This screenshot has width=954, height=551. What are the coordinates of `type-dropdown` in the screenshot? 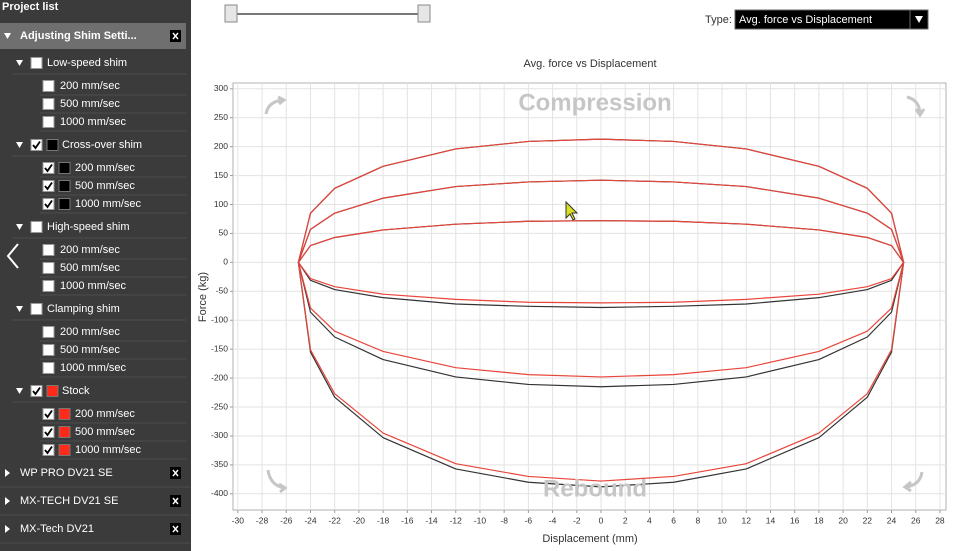 It's located at (831, 19).